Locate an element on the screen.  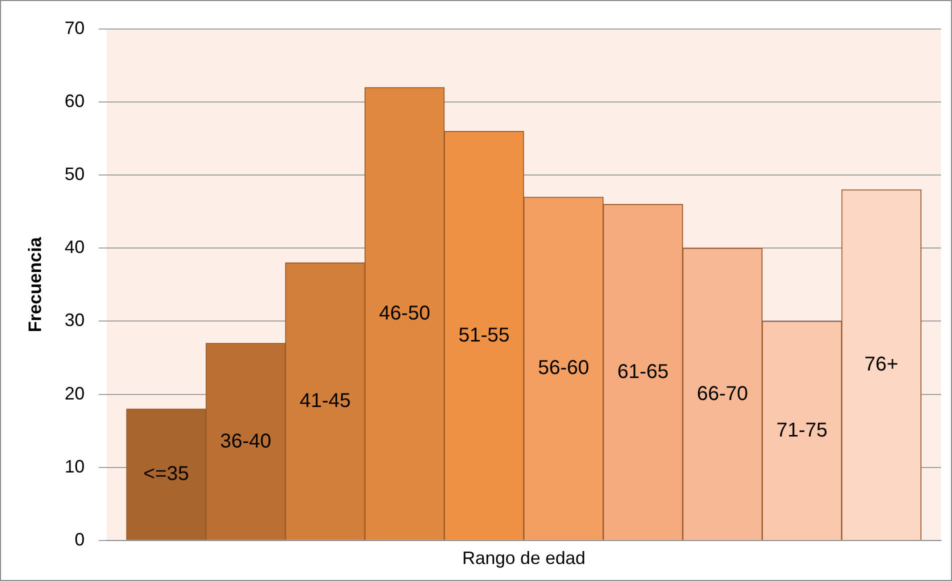
y-tick-label: 70 is located at coordinates (74, 28).